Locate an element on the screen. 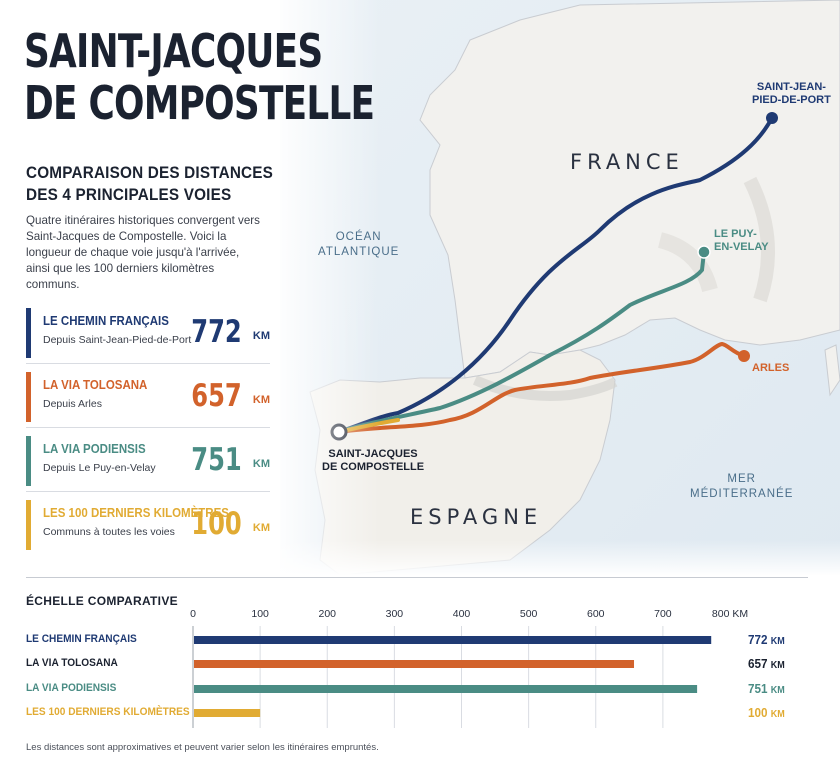 The image size is (840, 768). label-city-le-puy: LE PUY- EN-VELAY is located at coordinates (741, 241).